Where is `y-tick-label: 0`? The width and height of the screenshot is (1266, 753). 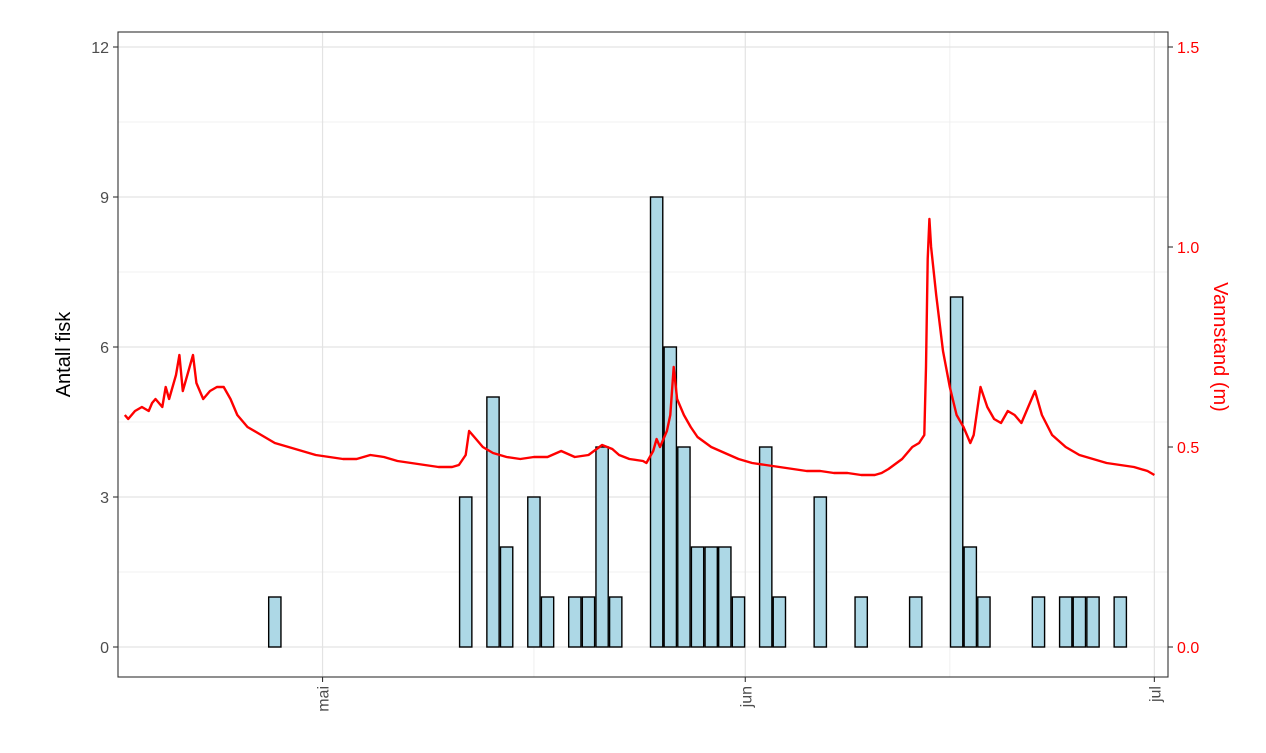 y-tick-label: 0 is located at coordinates (104, 648).